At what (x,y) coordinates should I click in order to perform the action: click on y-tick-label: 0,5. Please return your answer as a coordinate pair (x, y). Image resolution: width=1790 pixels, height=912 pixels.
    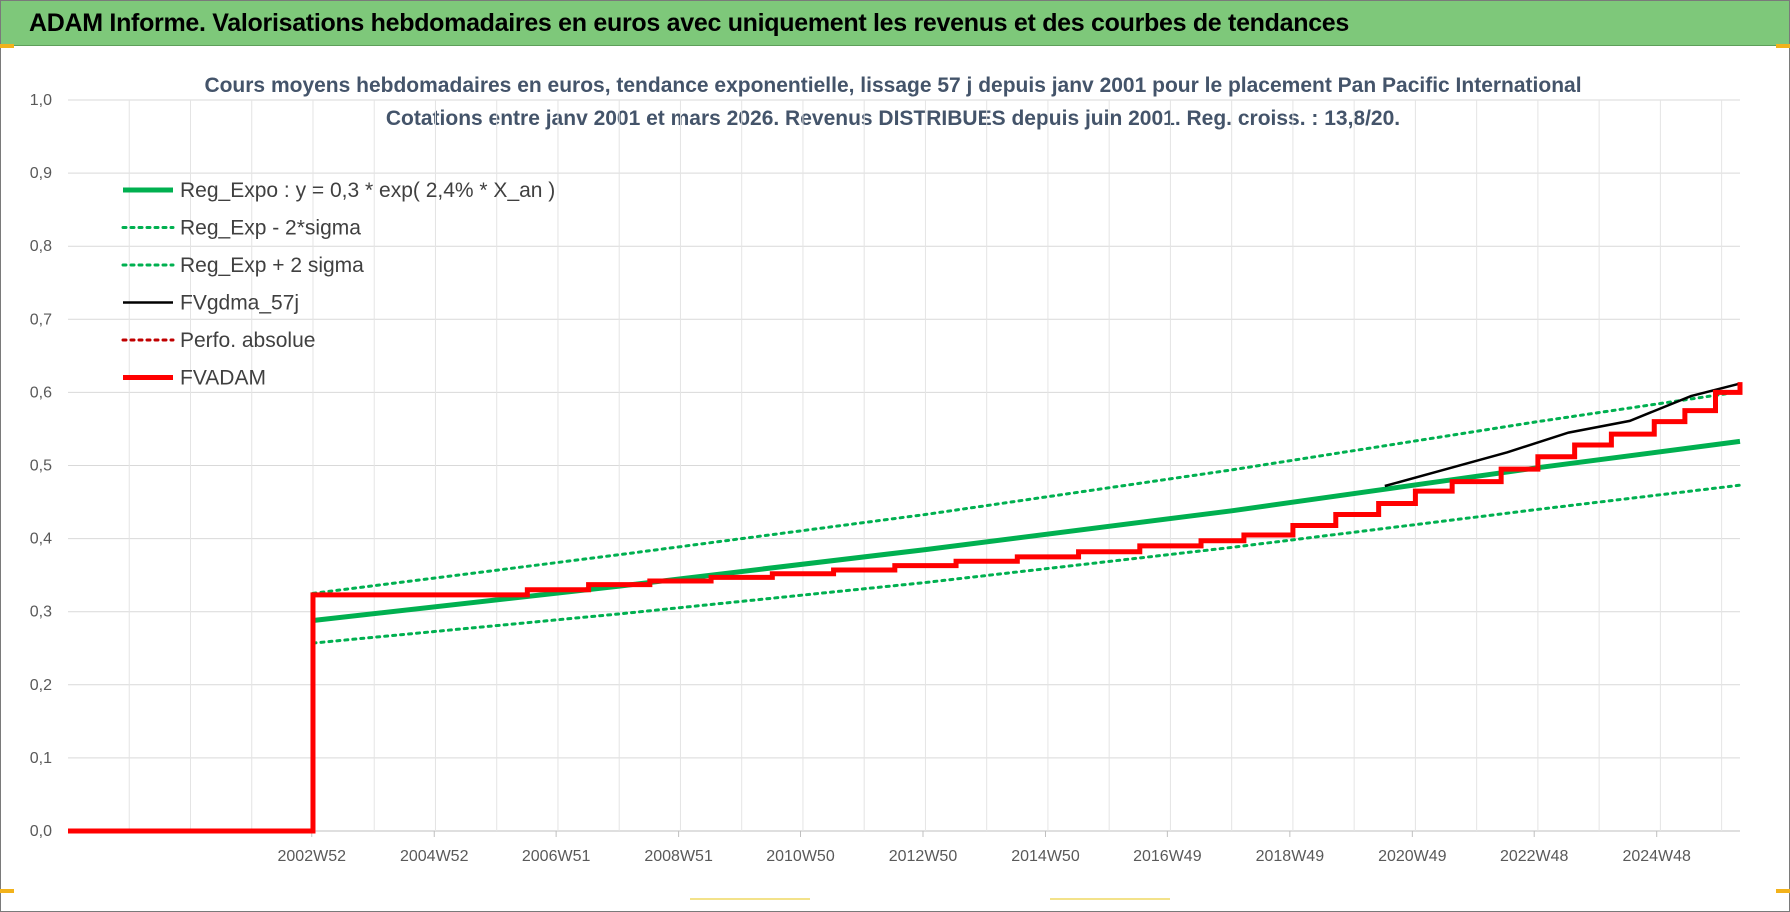
    Looking at the image, I should click on (41, 466).